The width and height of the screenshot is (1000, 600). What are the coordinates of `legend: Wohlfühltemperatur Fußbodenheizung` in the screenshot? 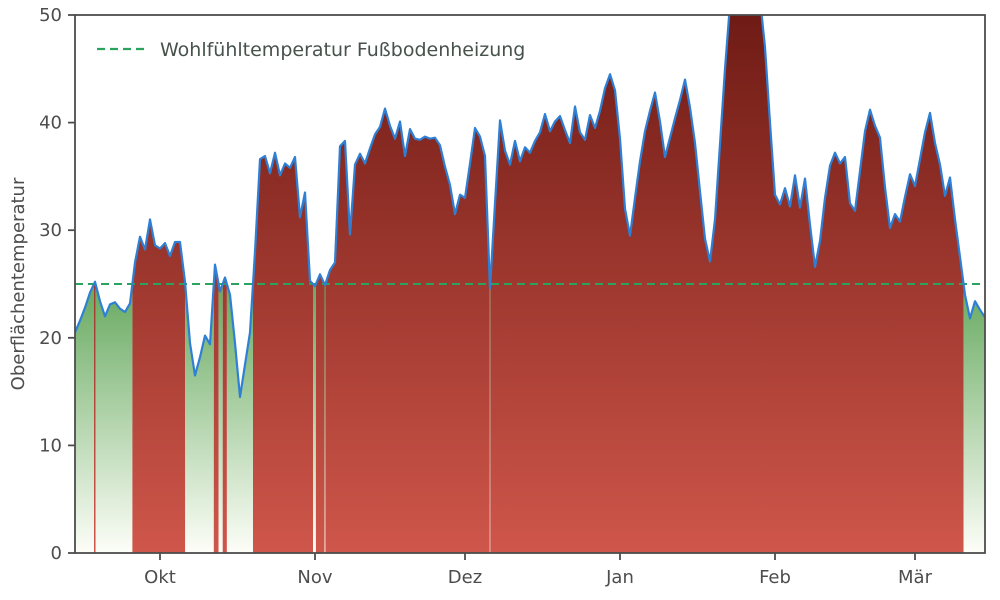 It's located at (311, 50).